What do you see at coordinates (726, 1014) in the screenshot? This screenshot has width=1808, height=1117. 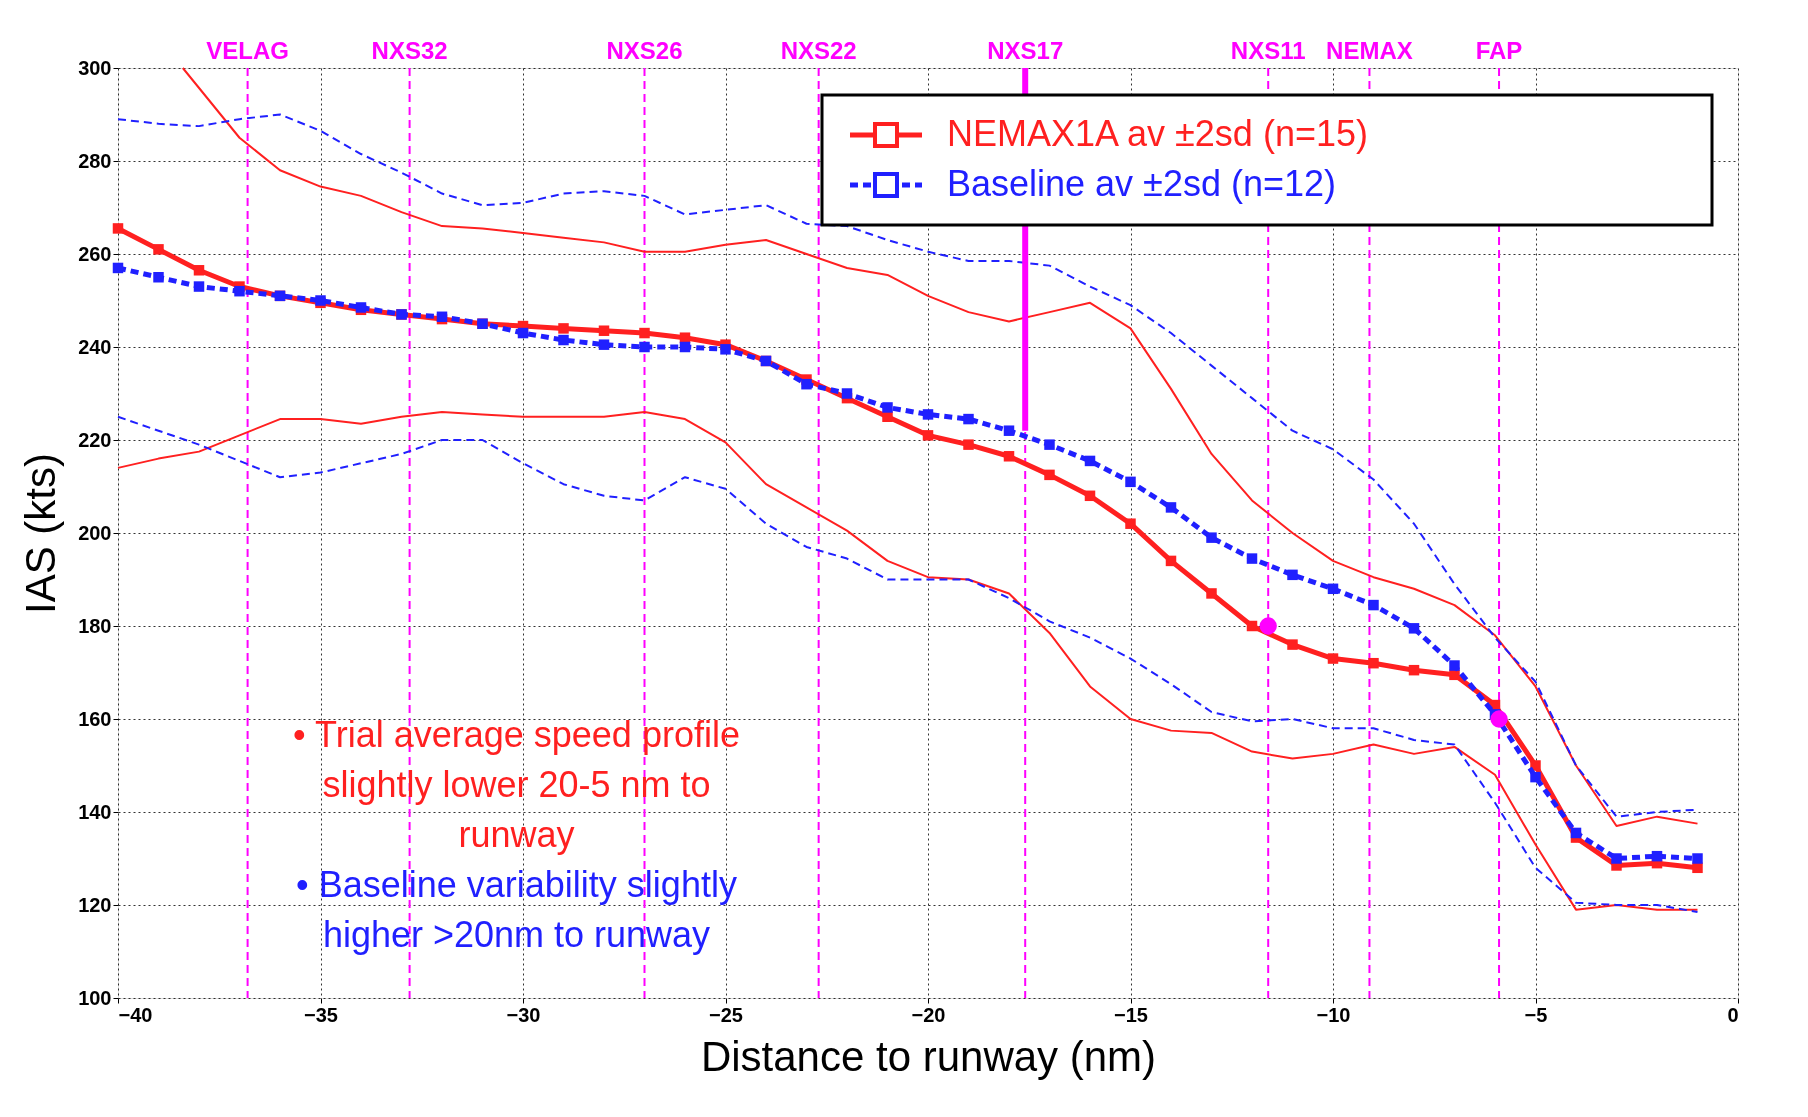 I see `x-tick-label: −25` at bounding box center [726, 1014].